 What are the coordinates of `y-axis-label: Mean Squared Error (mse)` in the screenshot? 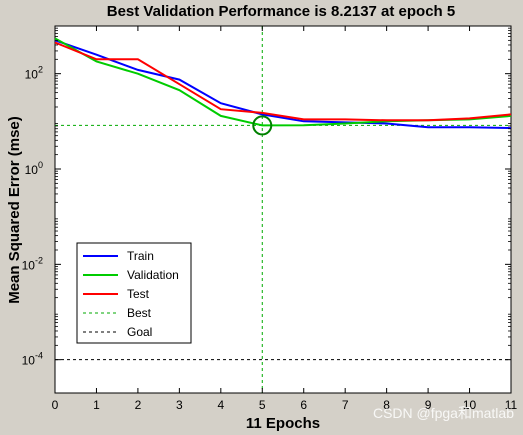 It's located at (14, 210).